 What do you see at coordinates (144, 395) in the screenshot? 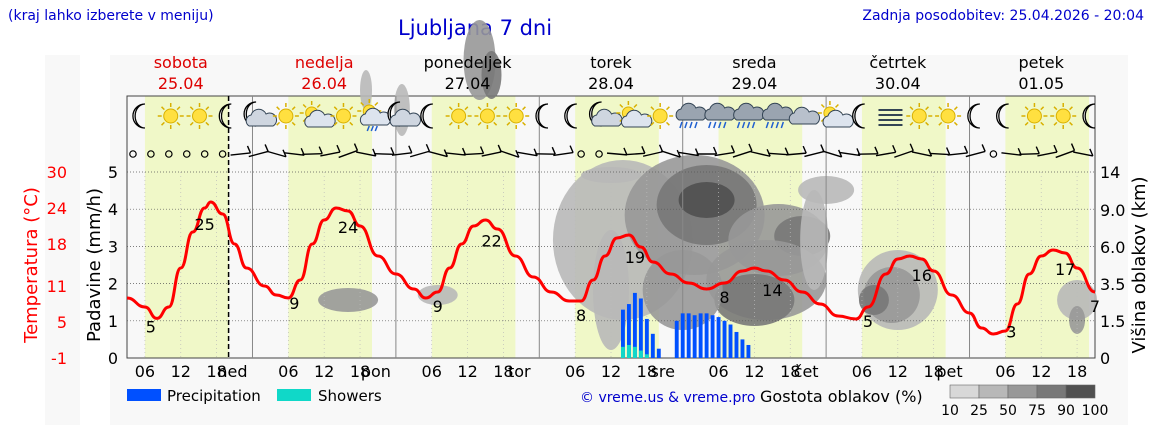
I see `legend-precip-swatch` at bounding box center [144, 395].